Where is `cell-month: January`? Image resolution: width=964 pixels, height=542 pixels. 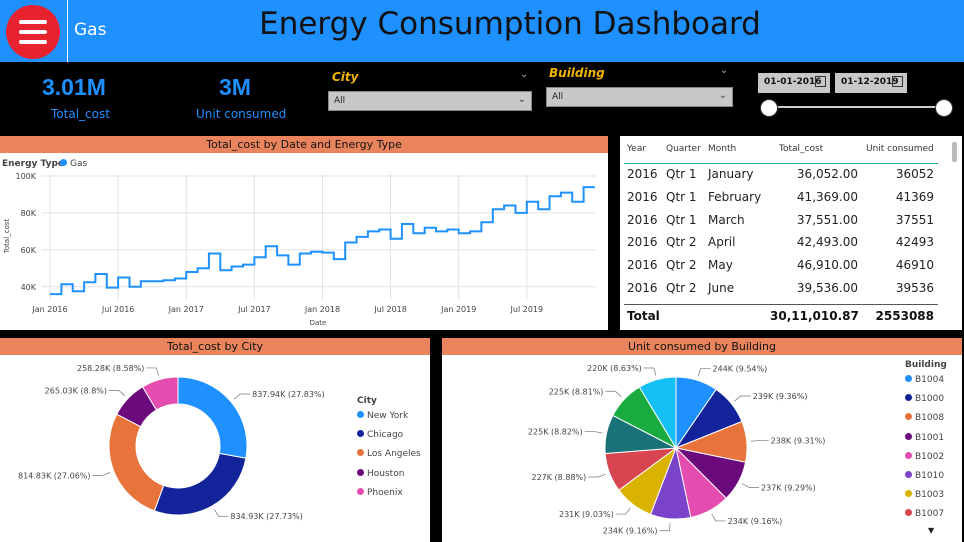
cell-month: January is located at coordinates (731, 174).